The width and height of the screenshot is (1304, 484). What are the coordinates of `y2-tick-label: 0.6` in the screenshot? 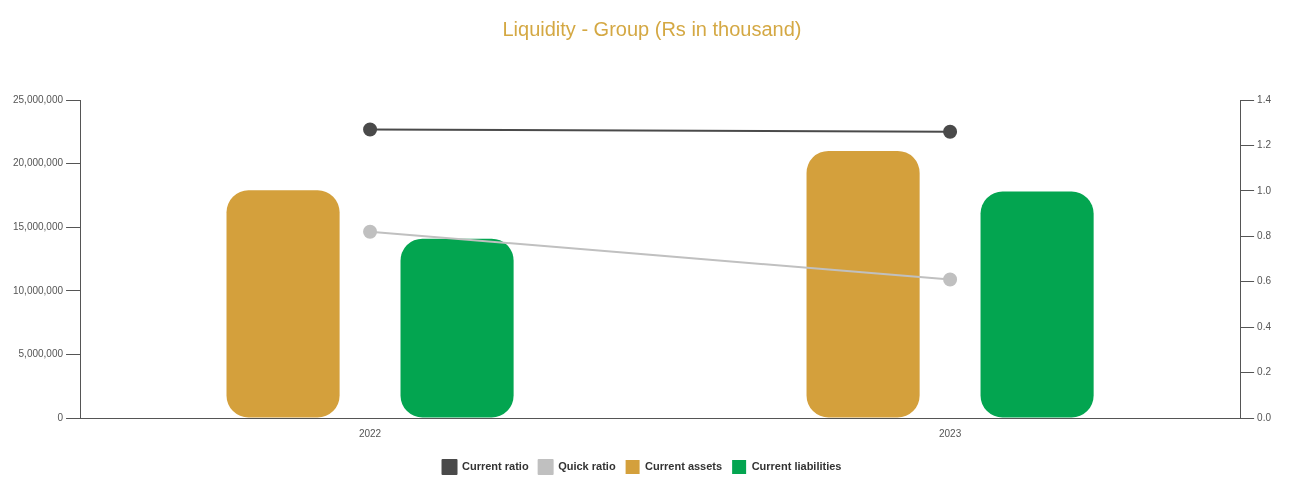 It's located at (1264, 281).